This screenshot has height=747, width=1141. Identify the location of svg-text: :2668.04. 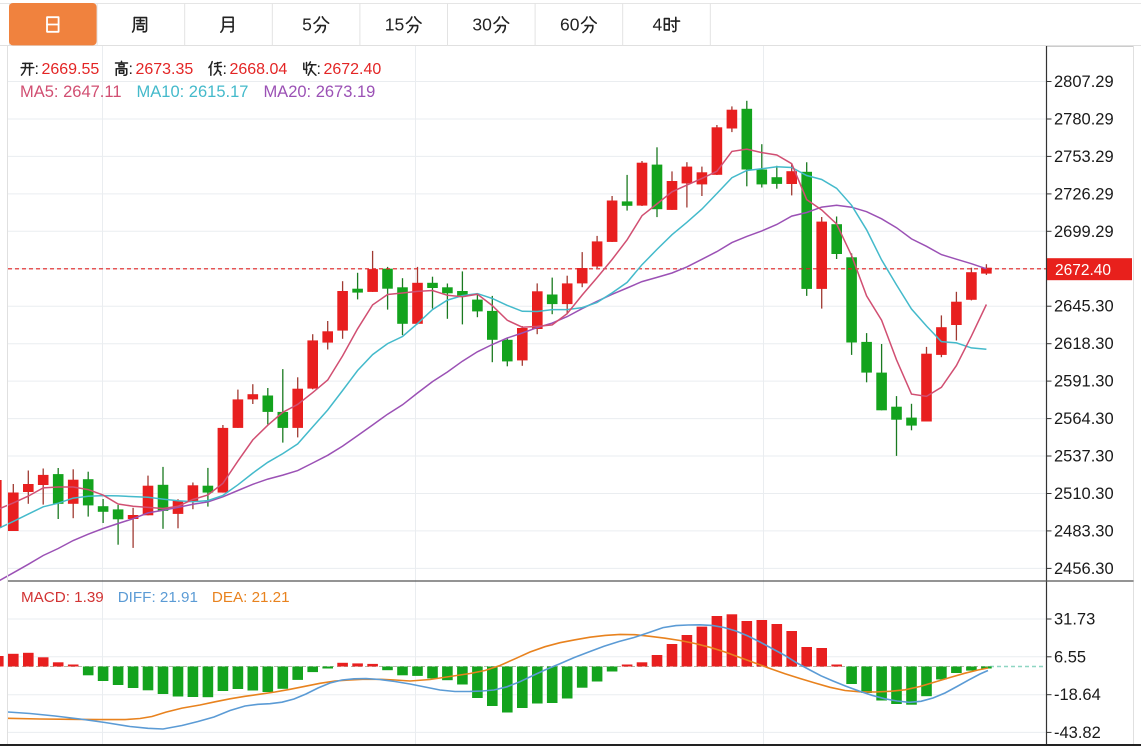
(255, 69).